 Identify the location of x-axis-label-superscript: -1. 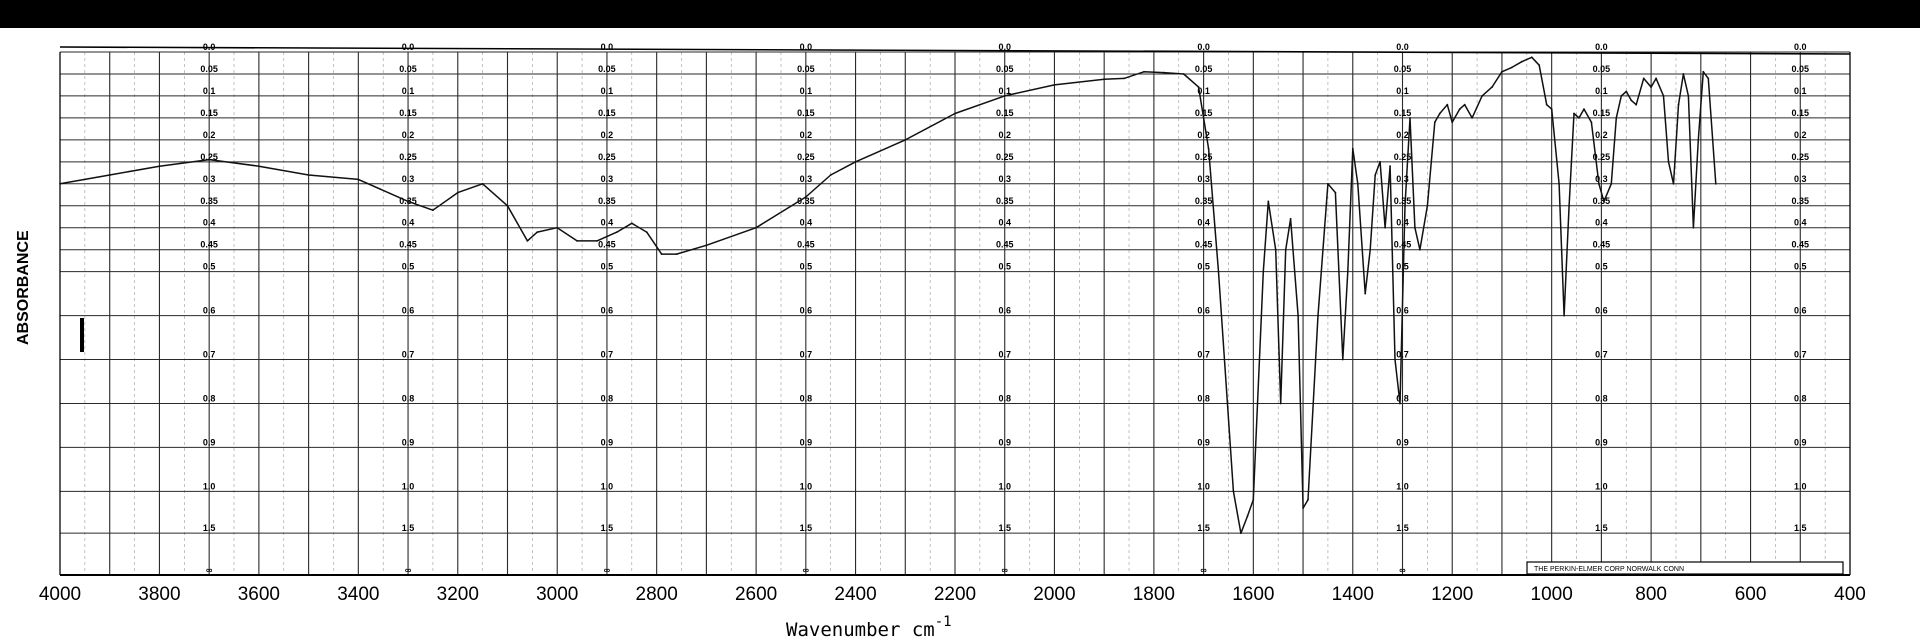
(943, 622).